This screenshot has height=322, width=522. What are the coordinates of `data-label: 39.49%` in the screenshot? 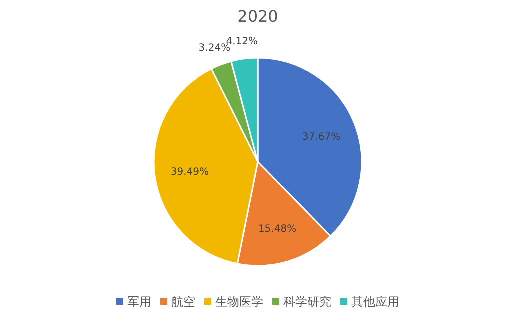 It's located at (190, 172).